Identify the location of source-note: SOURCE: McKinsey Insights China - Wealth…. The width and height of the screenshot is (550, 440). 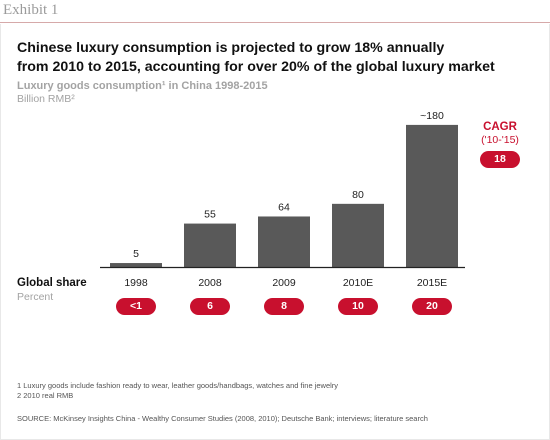
(222, 418).